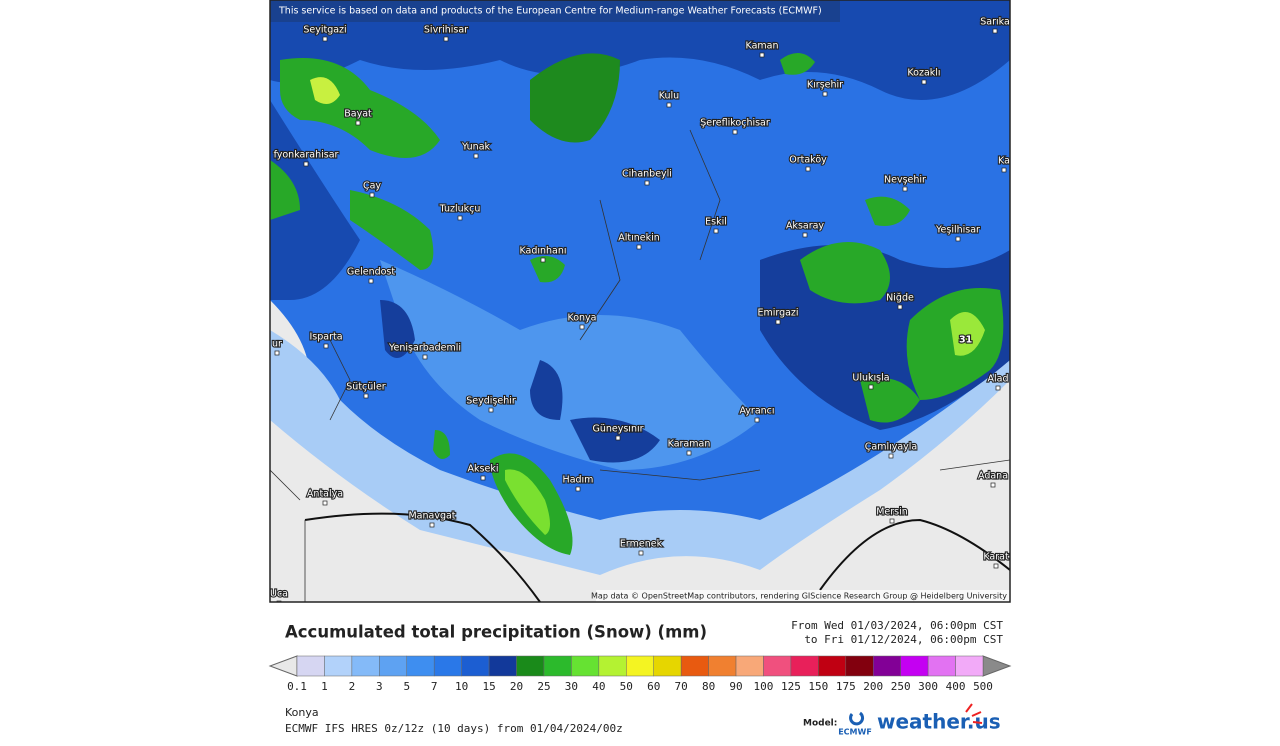  What do you see at coordinates (956, 686) in the screenshot?
I see `legend-label: 400` at bounding box center [956, 686].